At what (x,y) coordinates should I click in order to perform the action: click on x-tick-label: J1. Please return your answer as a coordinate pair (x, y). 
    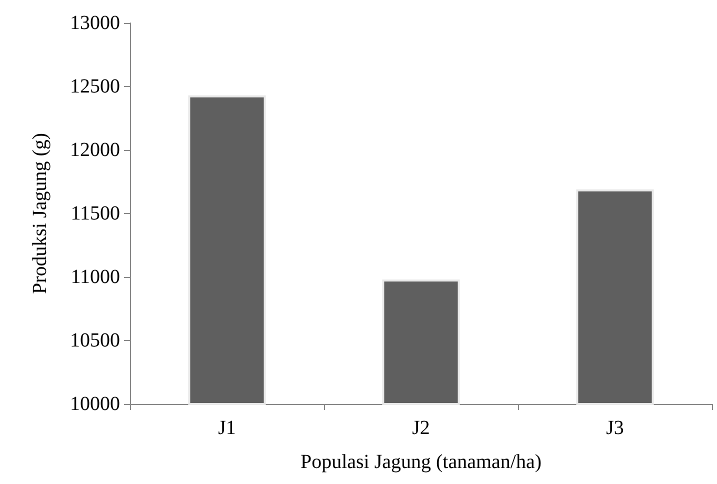
    Looking at the image, I should click on (227, 428).